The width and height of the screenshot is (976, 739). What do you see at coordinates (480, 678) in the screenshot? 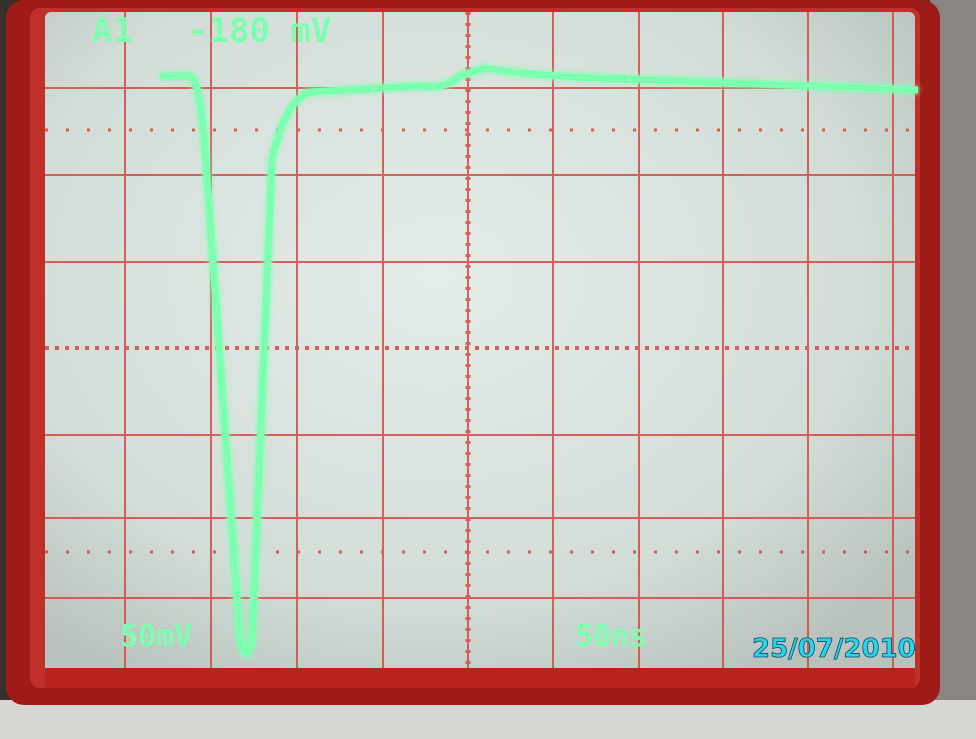
I see `screen-bottom-edge` at bounding box center [480, 678].